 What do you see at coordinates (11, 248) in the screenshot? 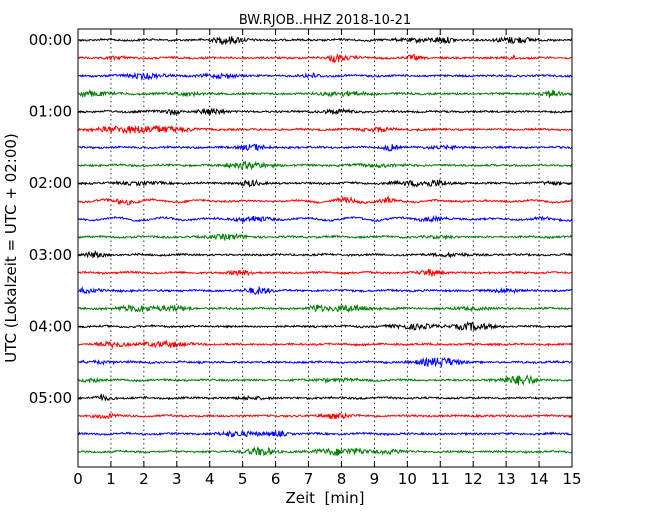
I see `y-axis-label: UTC (Lokalzeit = UTC + 02:00)` at bounding box center [11, 248].